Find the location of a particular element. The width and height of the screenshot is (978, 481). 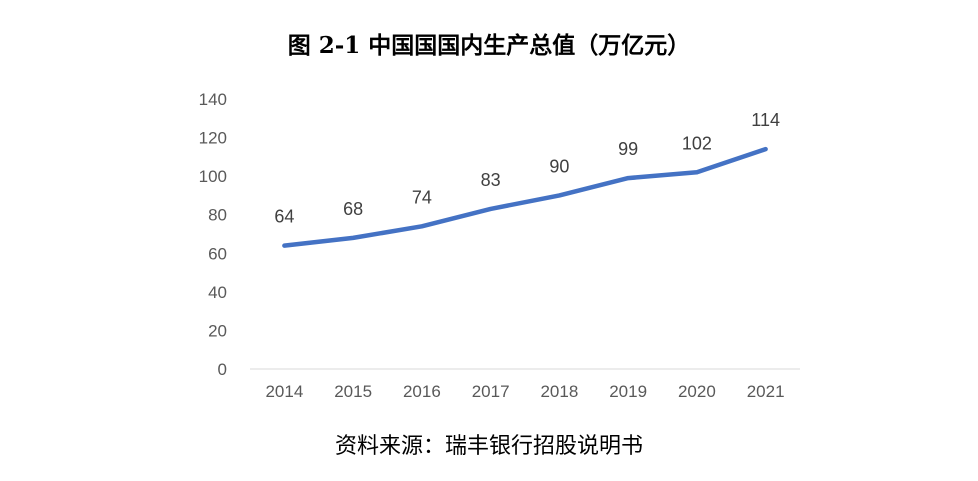

x-tick-label: 2020 is located at coordinates (697, 391).